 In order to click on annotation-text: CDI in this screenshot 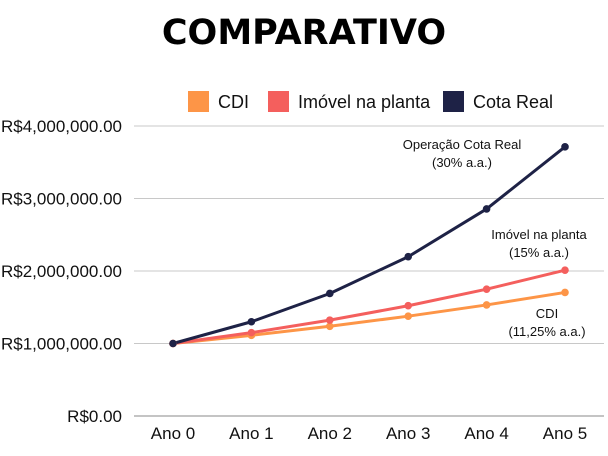, I will do `click(547, 313)`.